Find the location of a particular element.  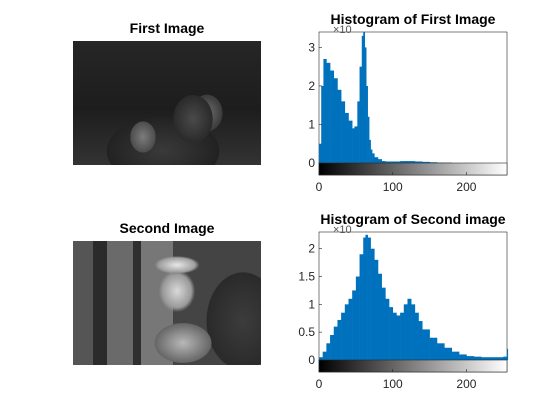

y-tick-label: 3 is located at coordinates (311, 47).